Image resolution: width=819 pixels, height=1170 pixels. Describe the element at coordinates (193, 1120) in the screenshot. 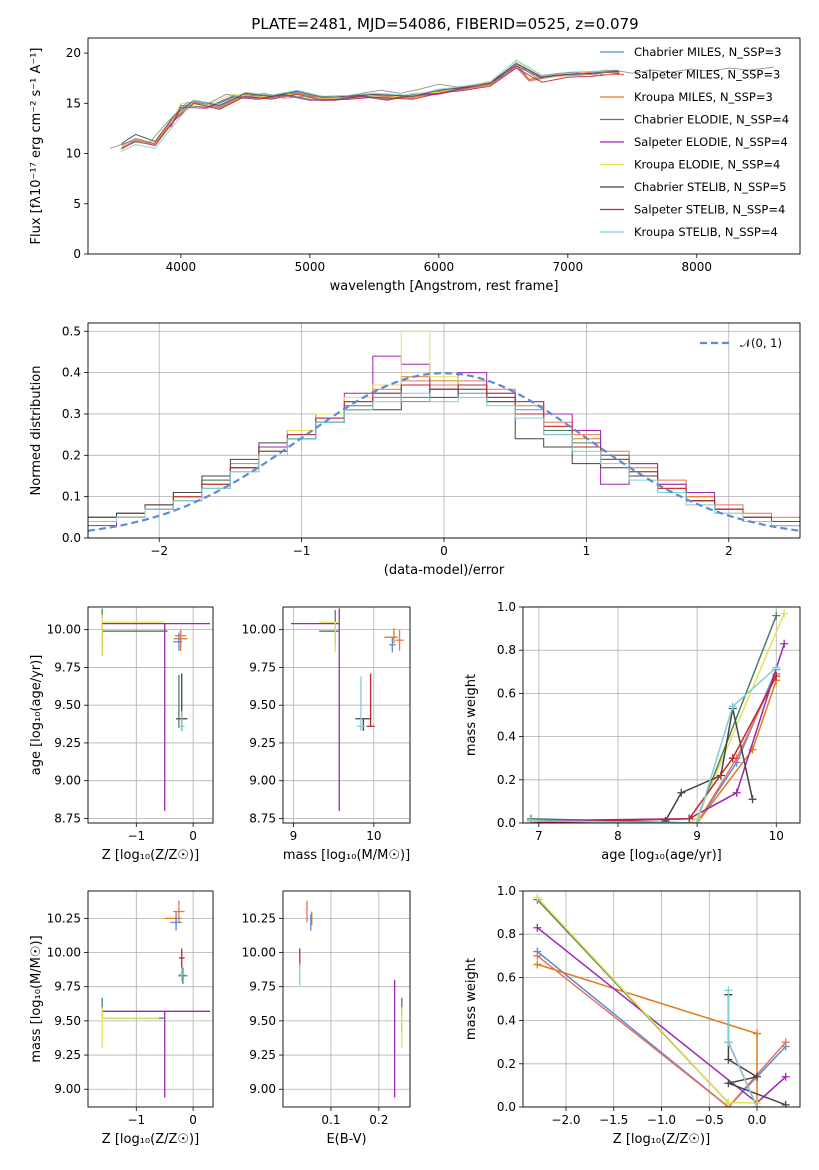

I see `mass_vs_Z-xtick-label: 0` at that location.